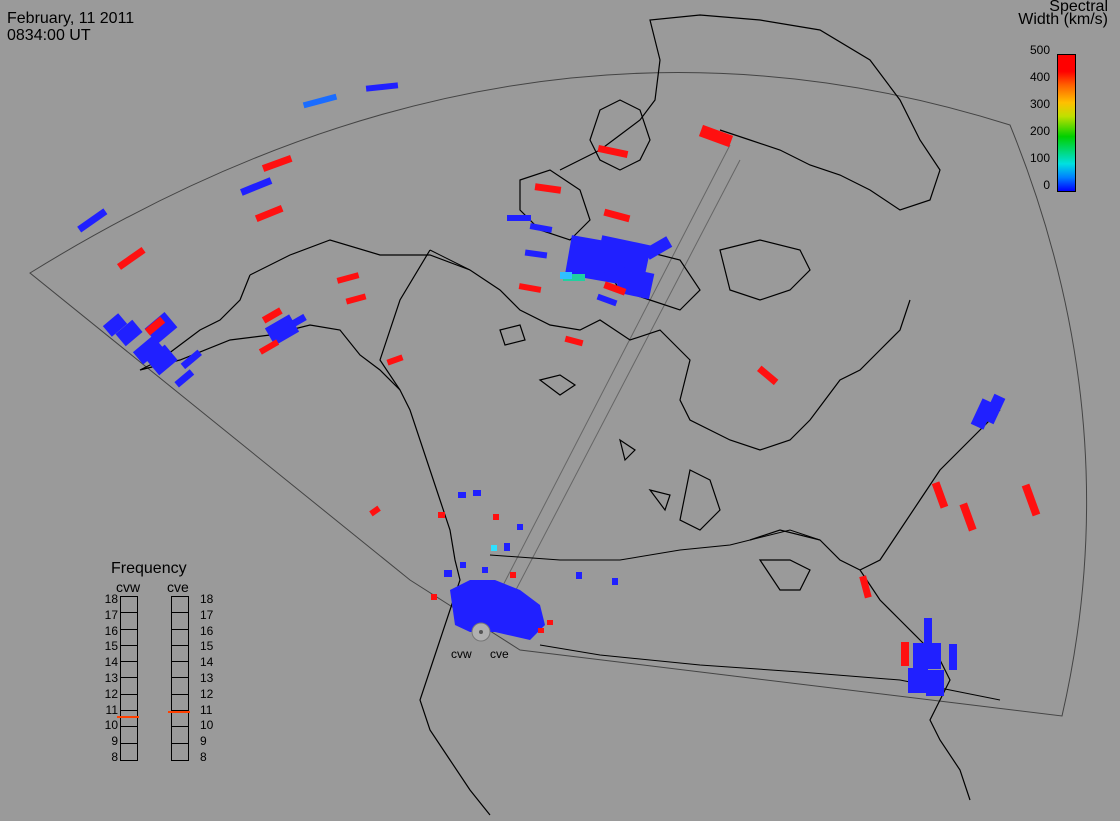 The height and width of the screenshot is (821, 1120). I want to click on observation-time: 0834:00 UT, so click(49, 35).